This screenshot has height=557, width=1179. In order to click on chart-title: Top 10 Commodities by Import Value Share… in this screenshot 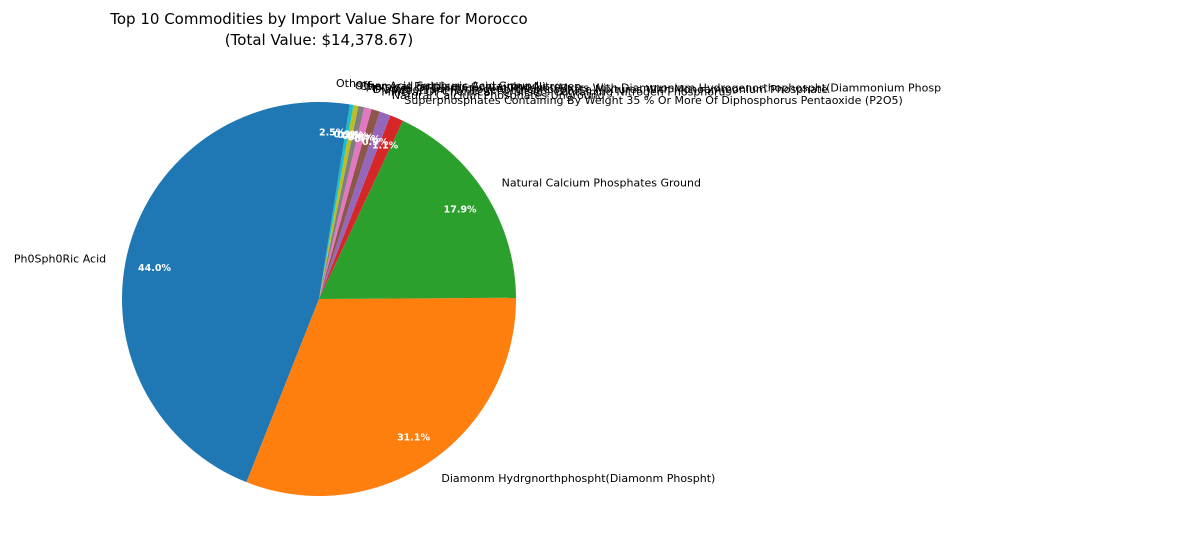, I will do `click(318, 19)`.